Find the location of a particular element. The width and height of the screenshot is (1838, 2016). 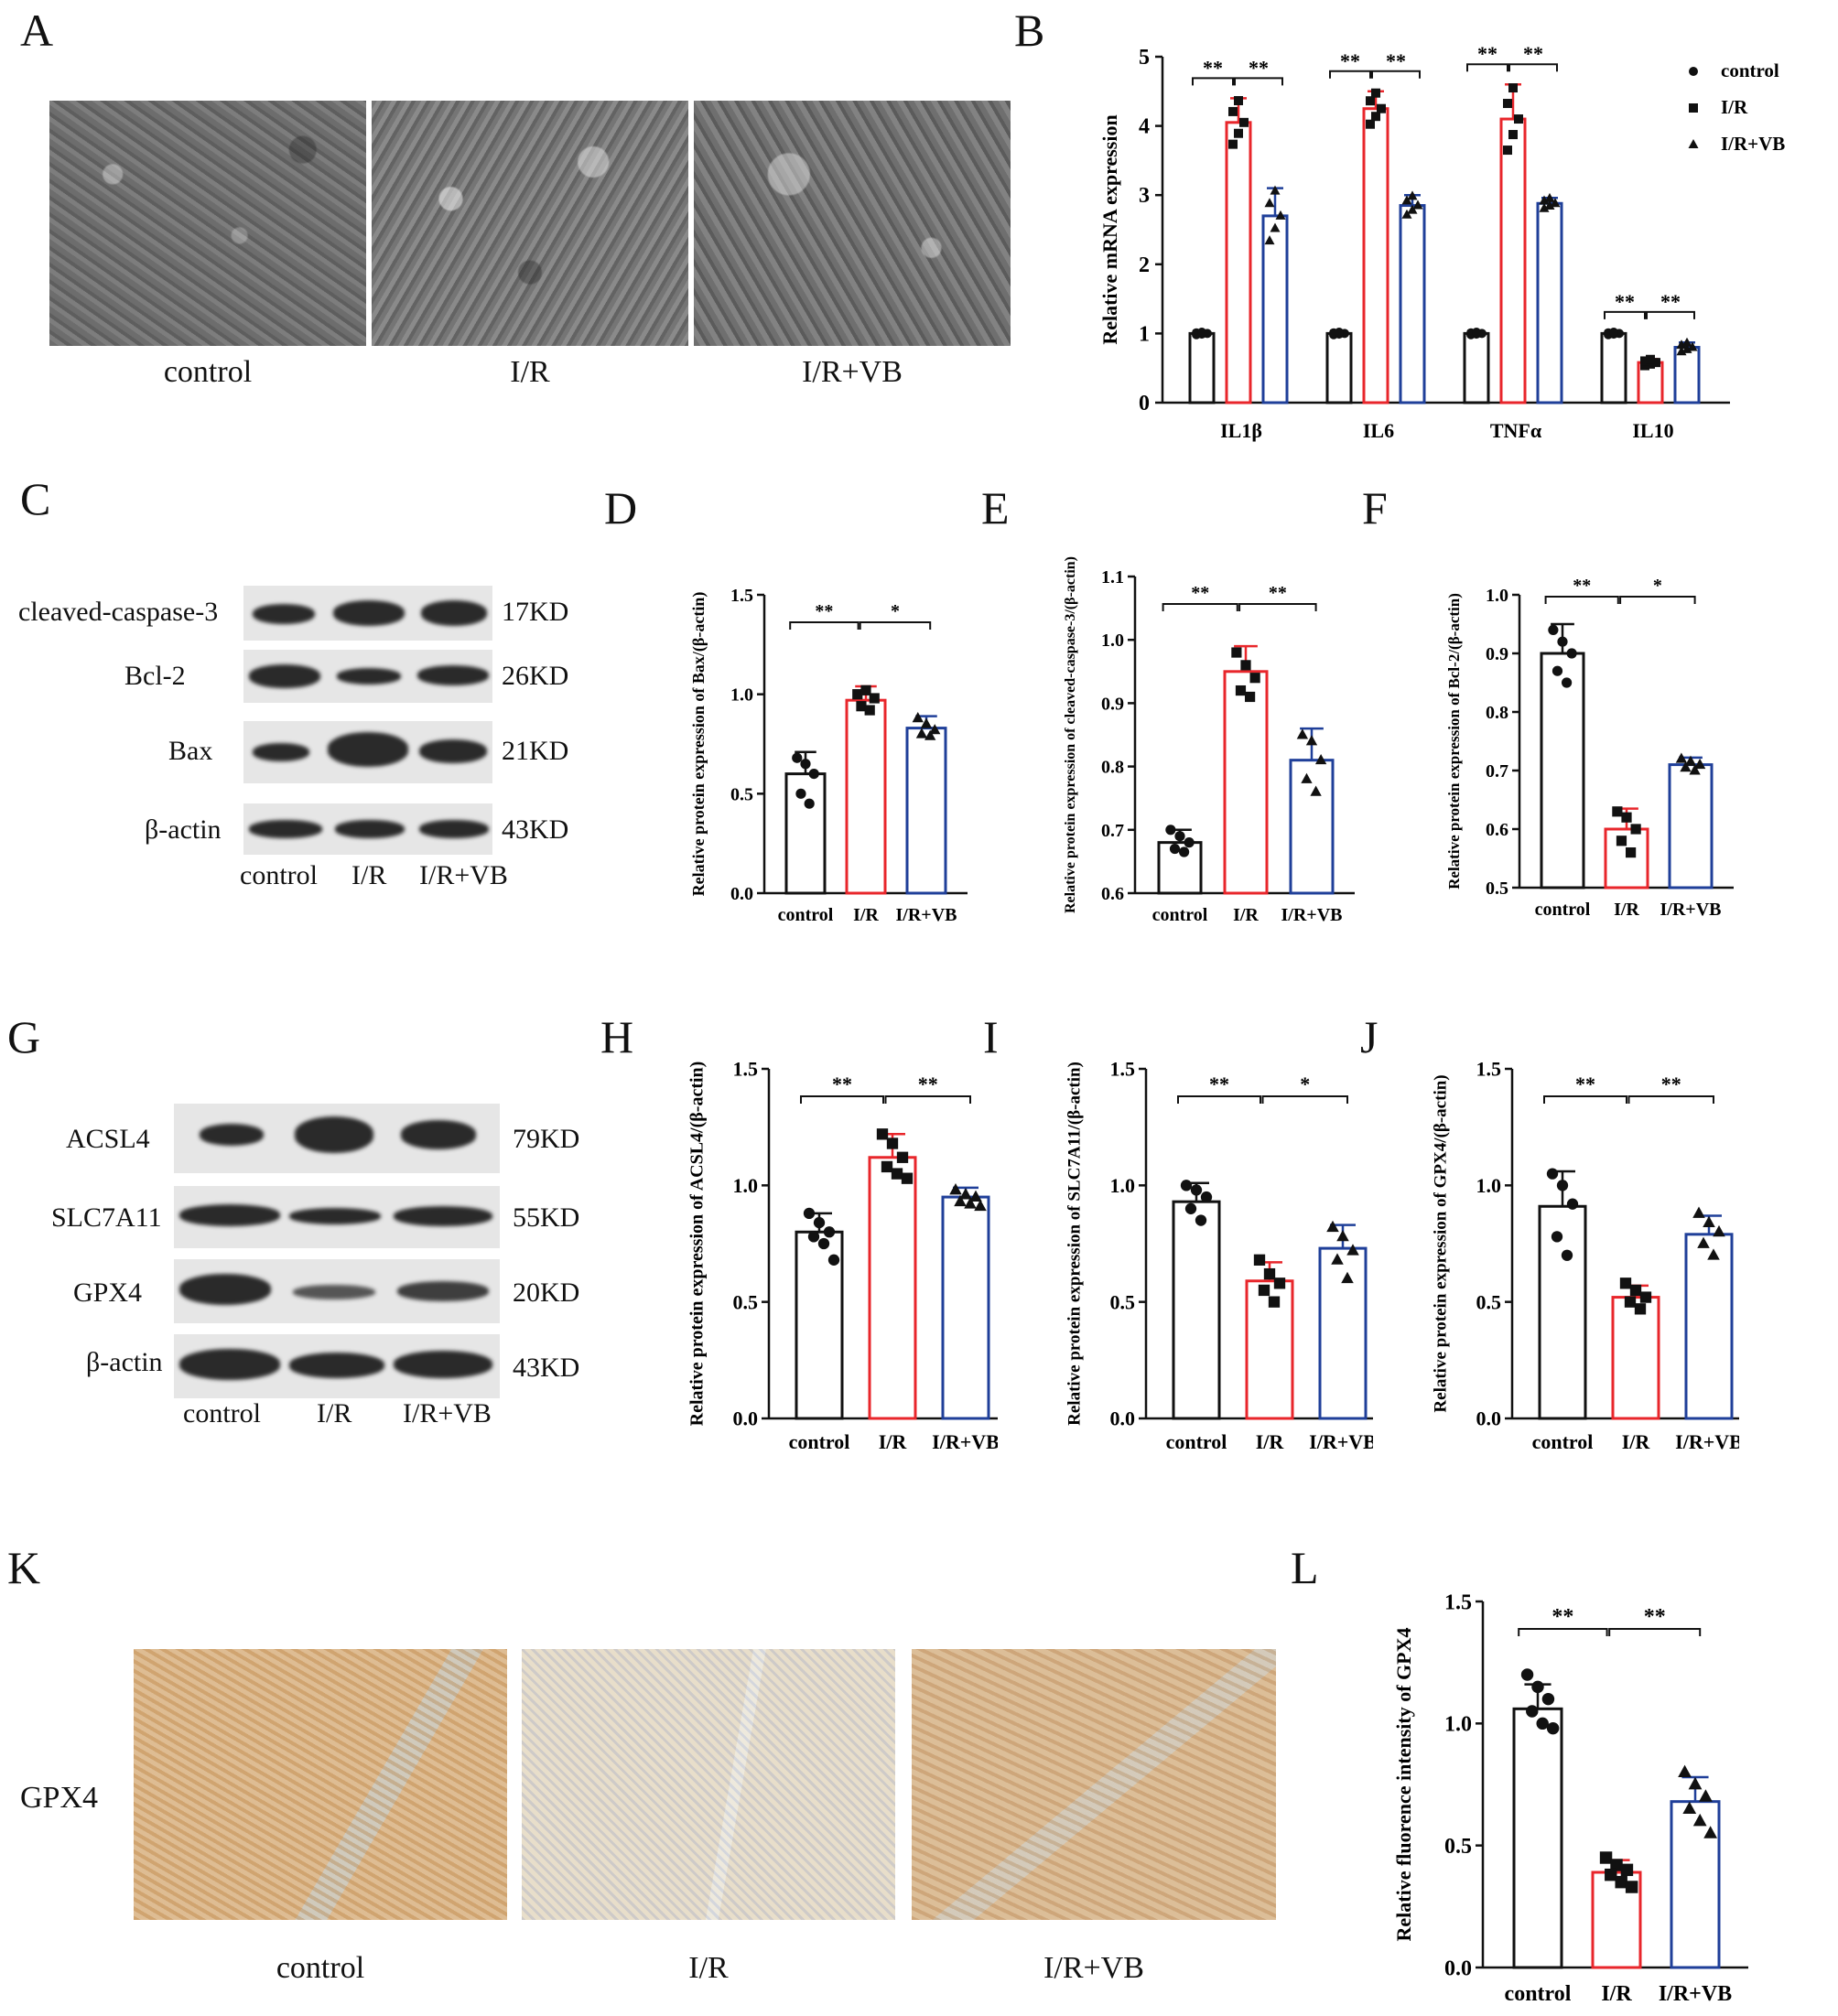

y-tick-label: 0.5 is located at coordinates (1123, 1301).